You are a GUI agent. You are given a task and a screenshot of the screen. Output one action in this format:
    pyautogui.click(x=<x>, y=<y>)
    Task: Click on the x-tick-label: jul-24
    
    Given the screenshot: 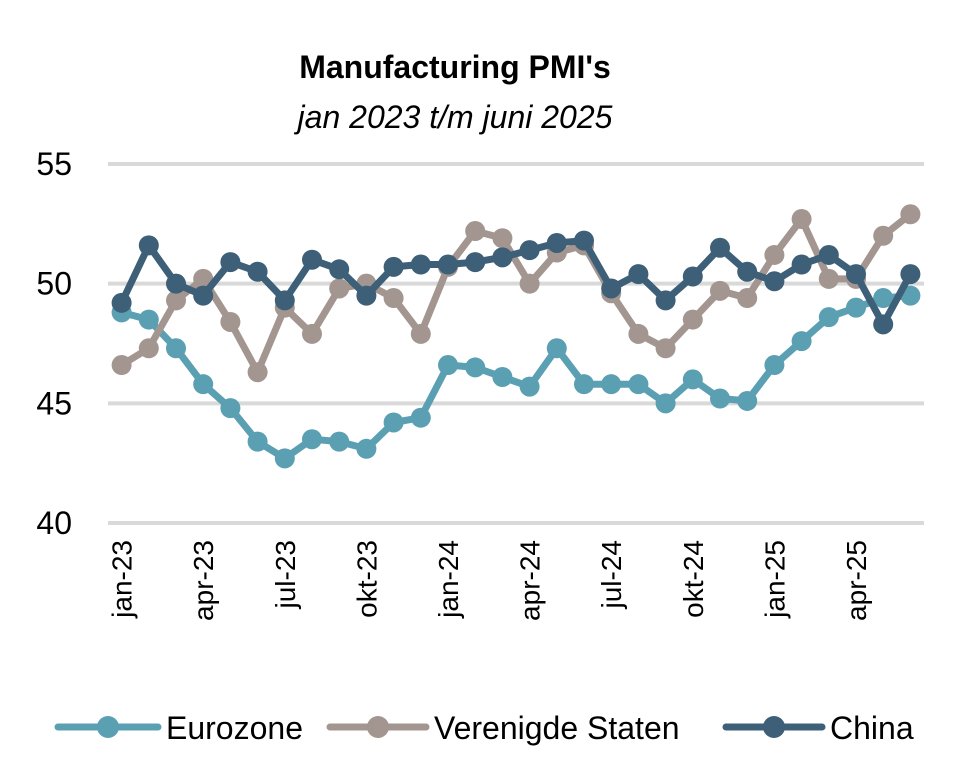 What is the action you would take?
    pyautogui.click(x=611, y=574)
    